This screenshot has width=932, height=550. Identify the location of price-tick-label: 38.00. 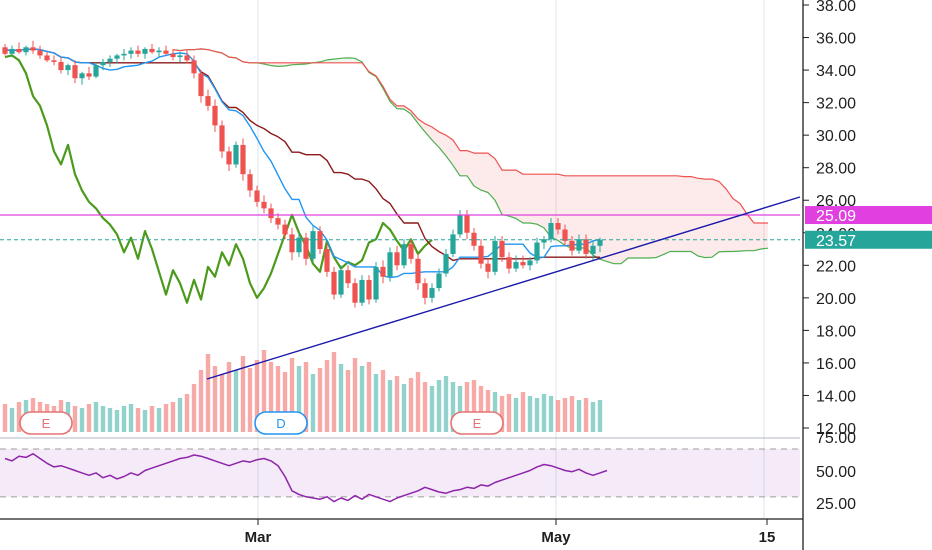
(836, 7).